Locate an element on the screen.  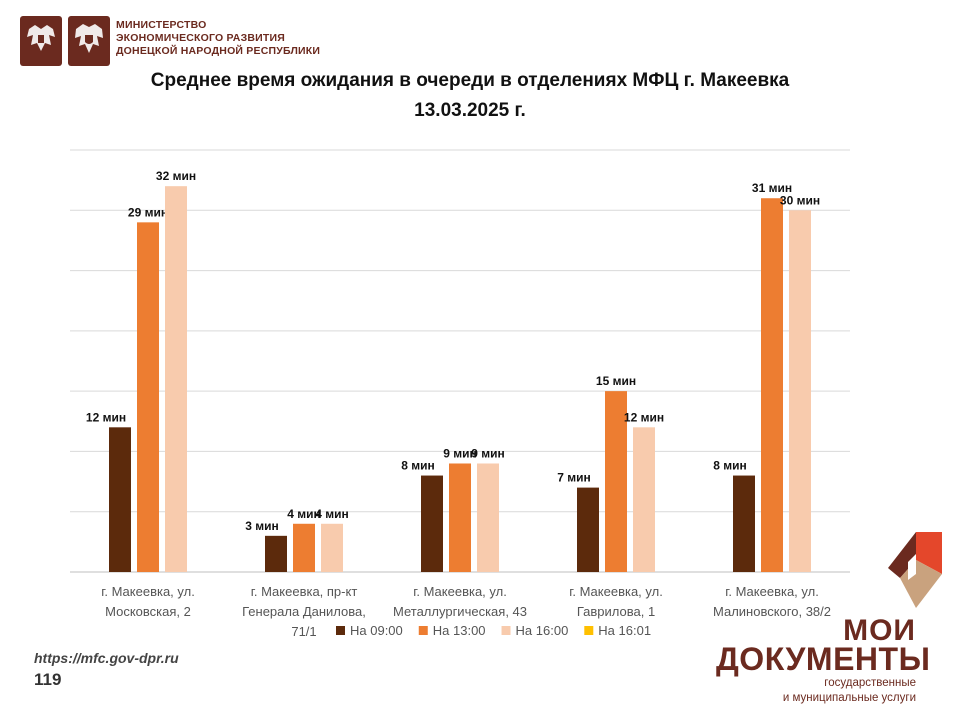
brand-name-line-2: ДОКУМЕНТЫ is located at coordinates (823, 659).